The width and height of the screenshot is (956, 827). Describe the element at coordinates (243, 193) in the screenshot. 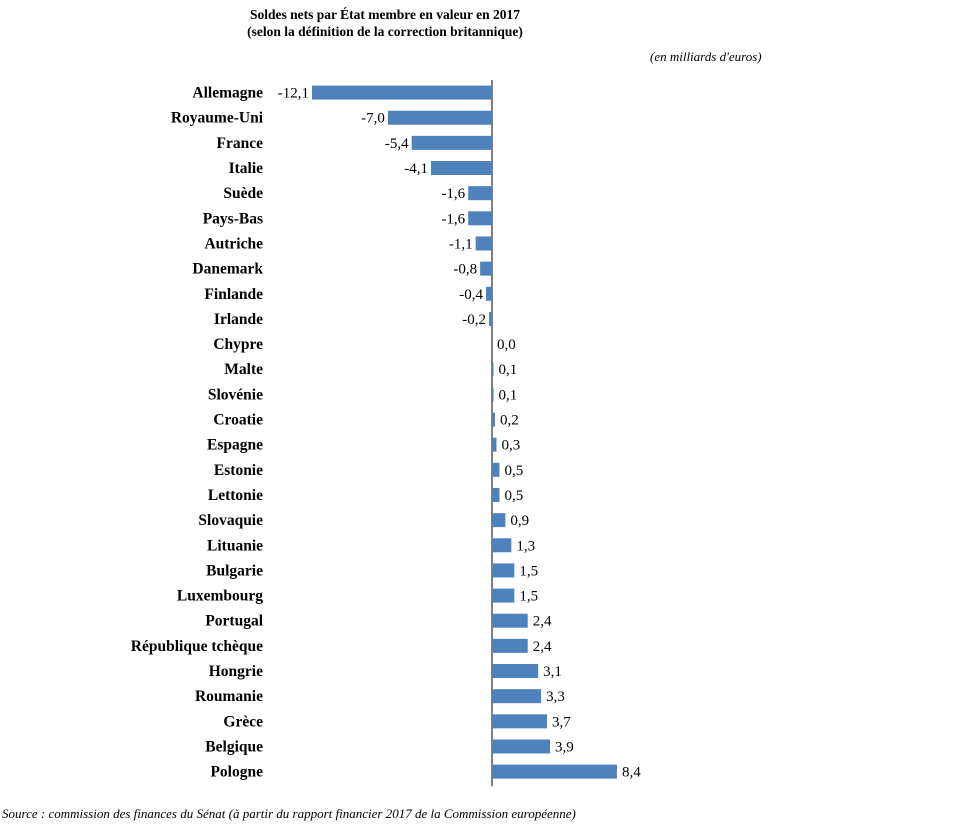

I see `category-label: Suède` at that location.